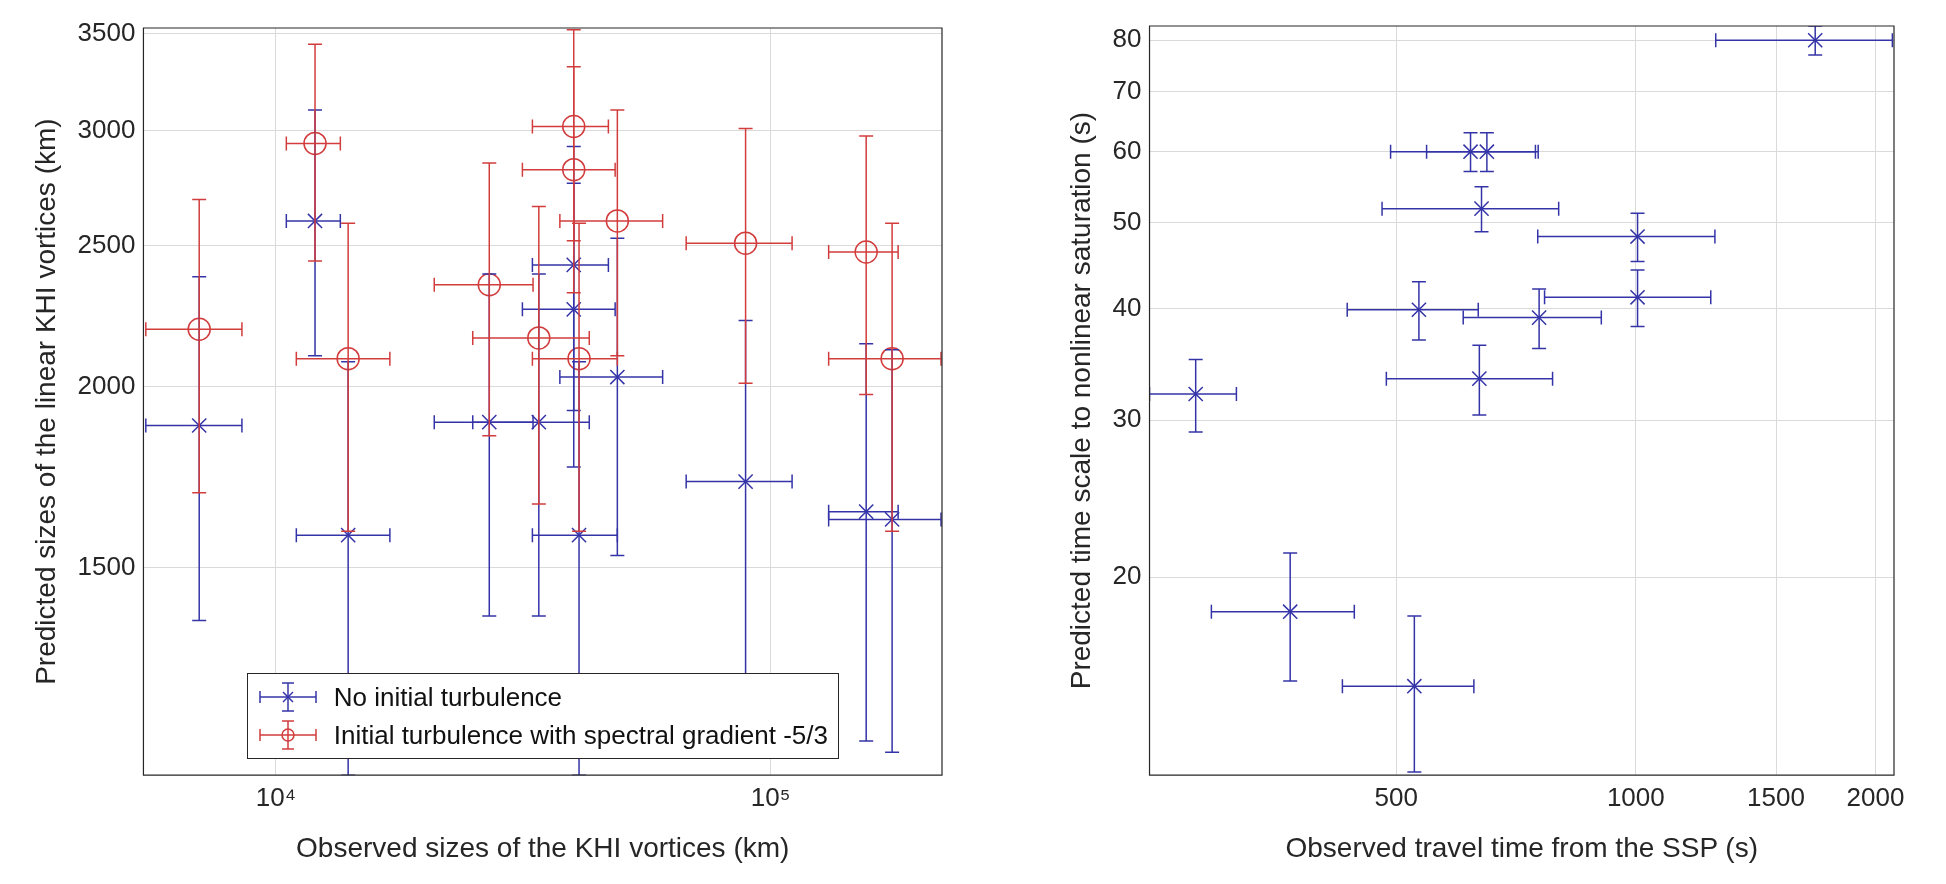 The height and width of the screenshot is (884, 1946). Describe the element at coordinates (106, 566) in the screenshot. I see `y-tick-label: 1500` at that location.